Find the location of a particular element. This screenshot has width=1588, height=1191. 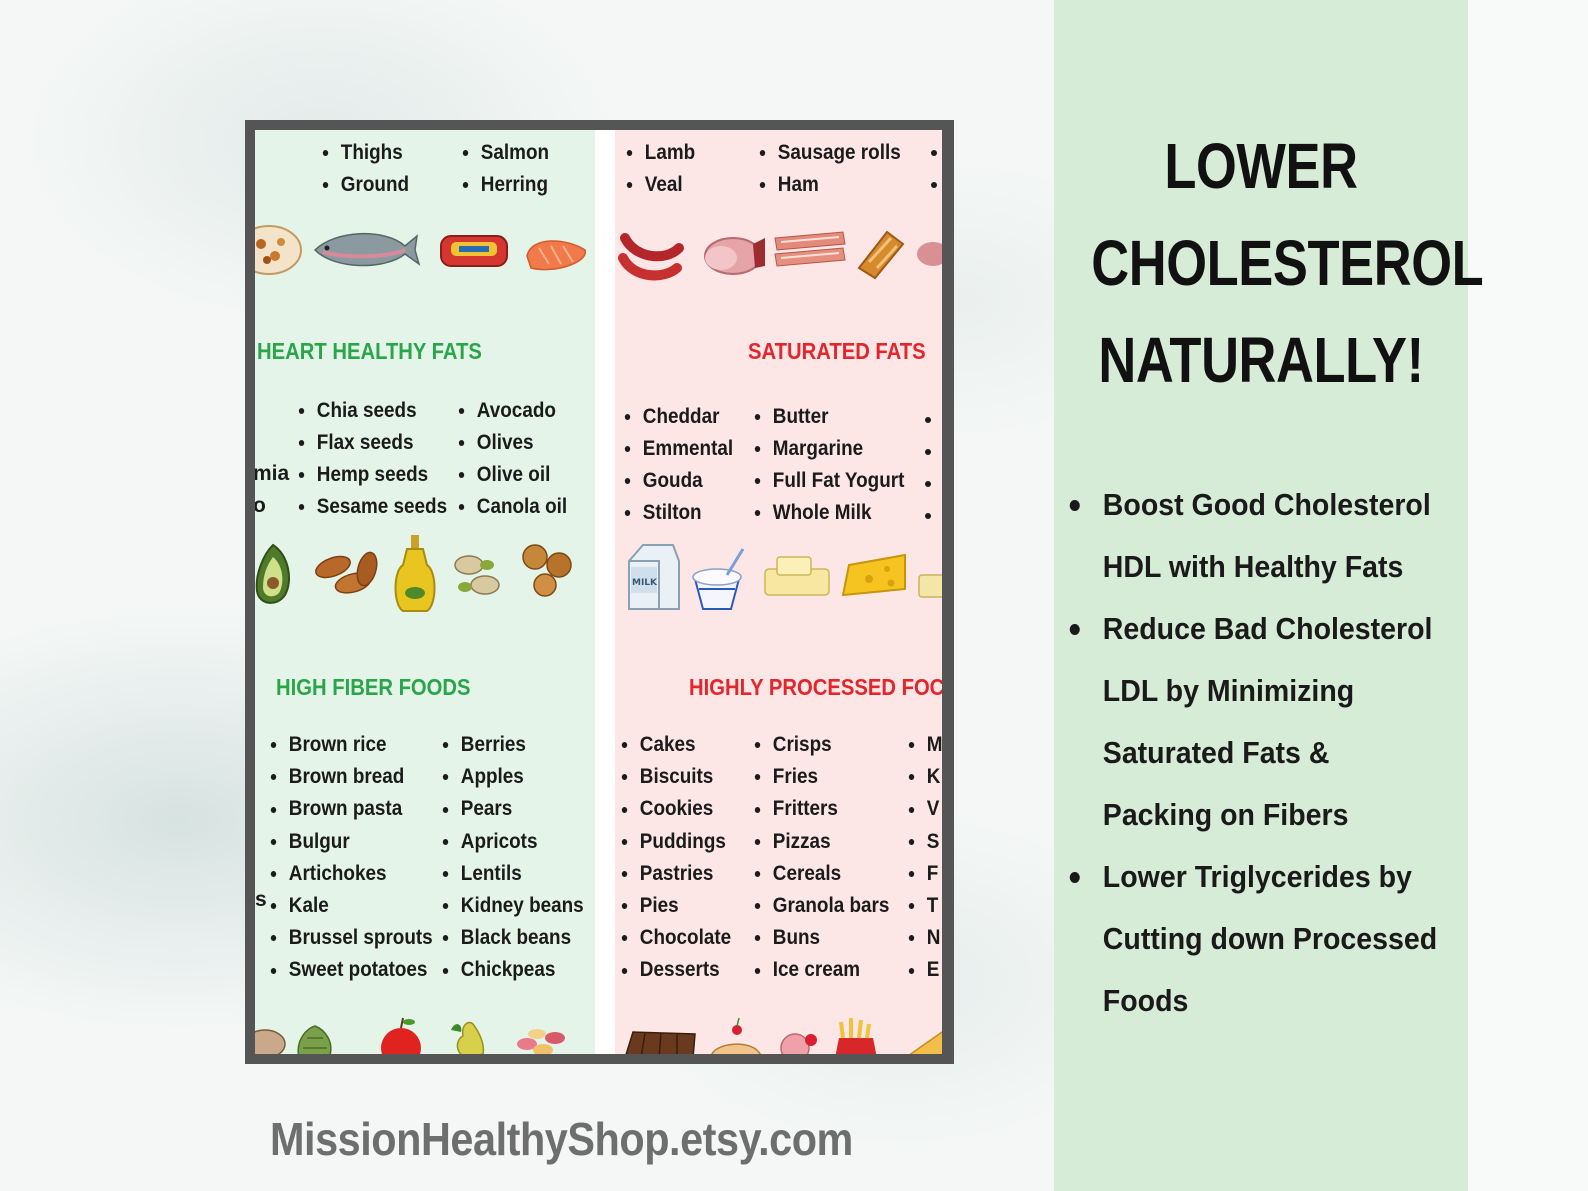

cut-off-text: s is located at coordinates (261, 899).